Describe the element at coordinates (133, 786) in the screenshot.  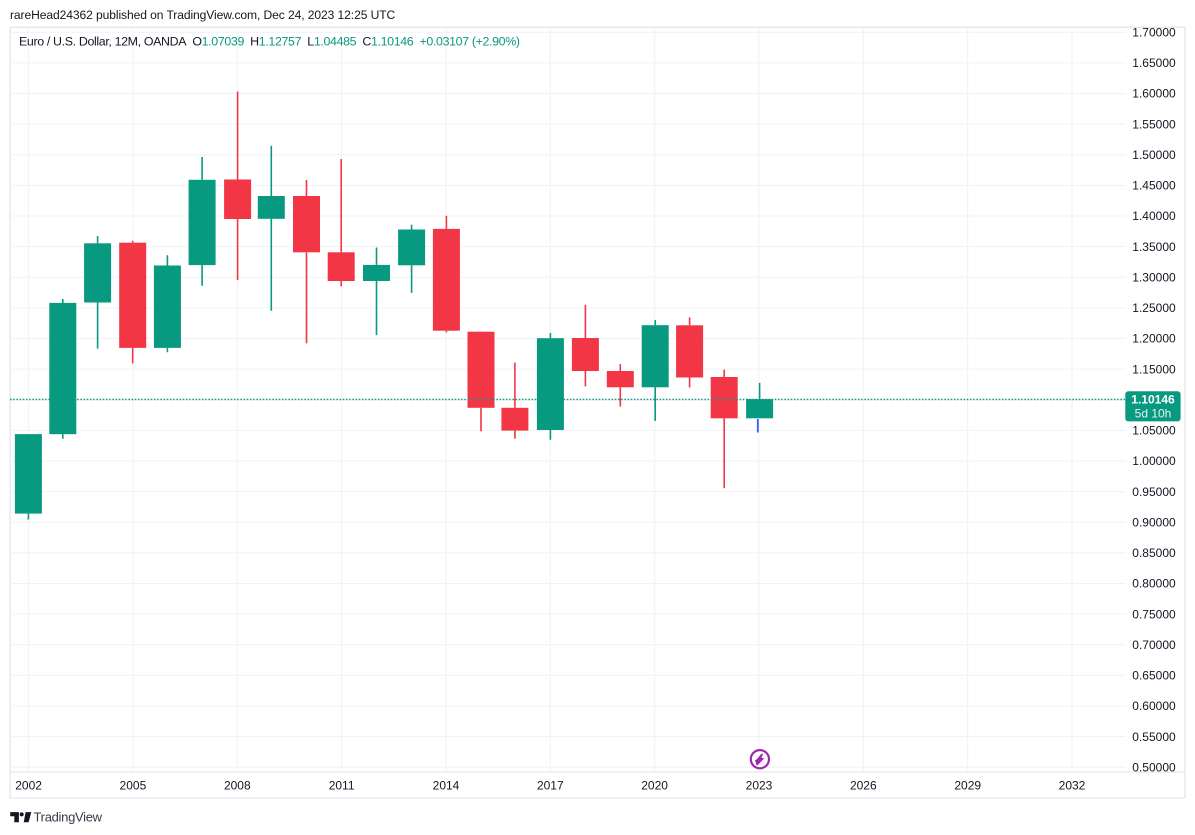
I see `svg-text: 2005` at that location.